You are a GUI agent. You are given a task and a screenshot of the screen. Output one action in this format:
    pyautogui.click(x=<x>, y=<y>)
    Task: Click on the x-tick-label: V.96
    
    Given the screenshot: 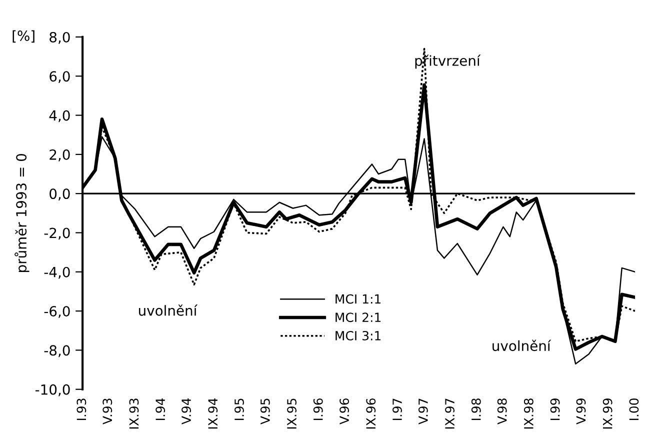 What is the action you would take?
    pyautogui.click(x=345, y=411)
    